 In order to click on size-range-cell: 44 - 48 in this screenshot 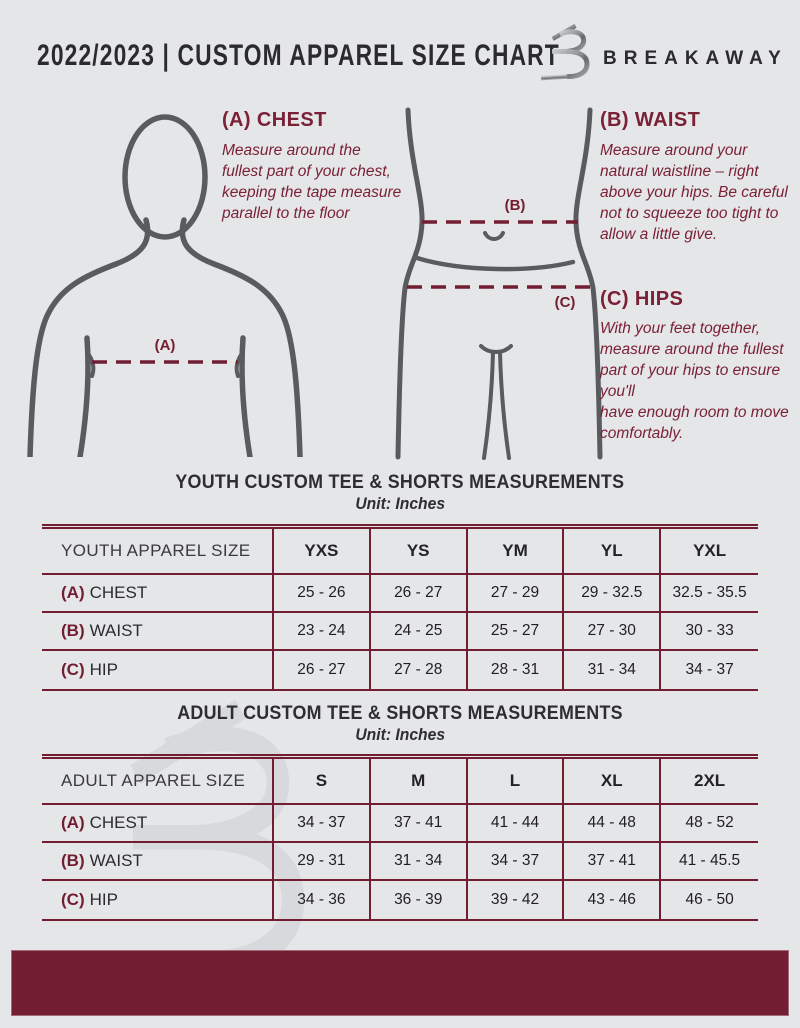, I will do `click(613, 824)`.